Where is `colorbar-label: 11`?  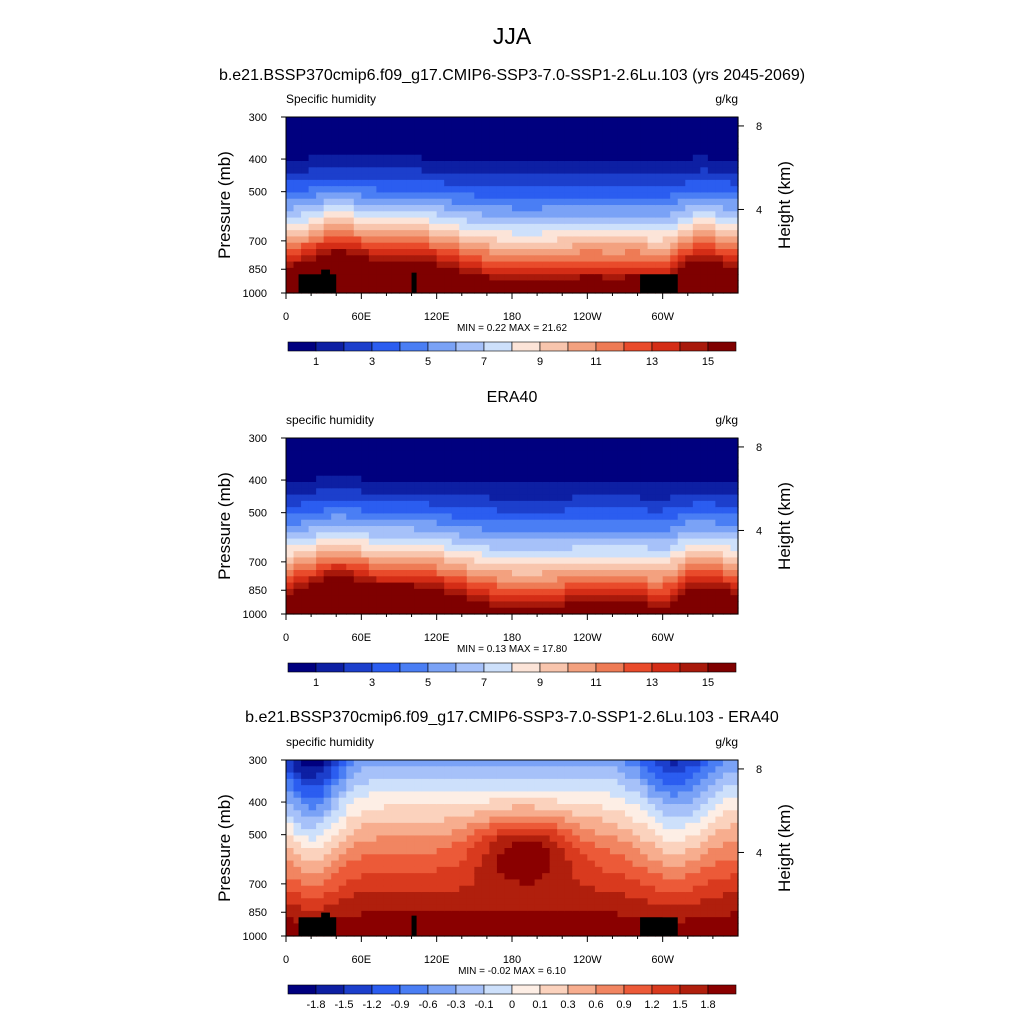 colorbar-label: 11 is located at coordinates (595, 362).